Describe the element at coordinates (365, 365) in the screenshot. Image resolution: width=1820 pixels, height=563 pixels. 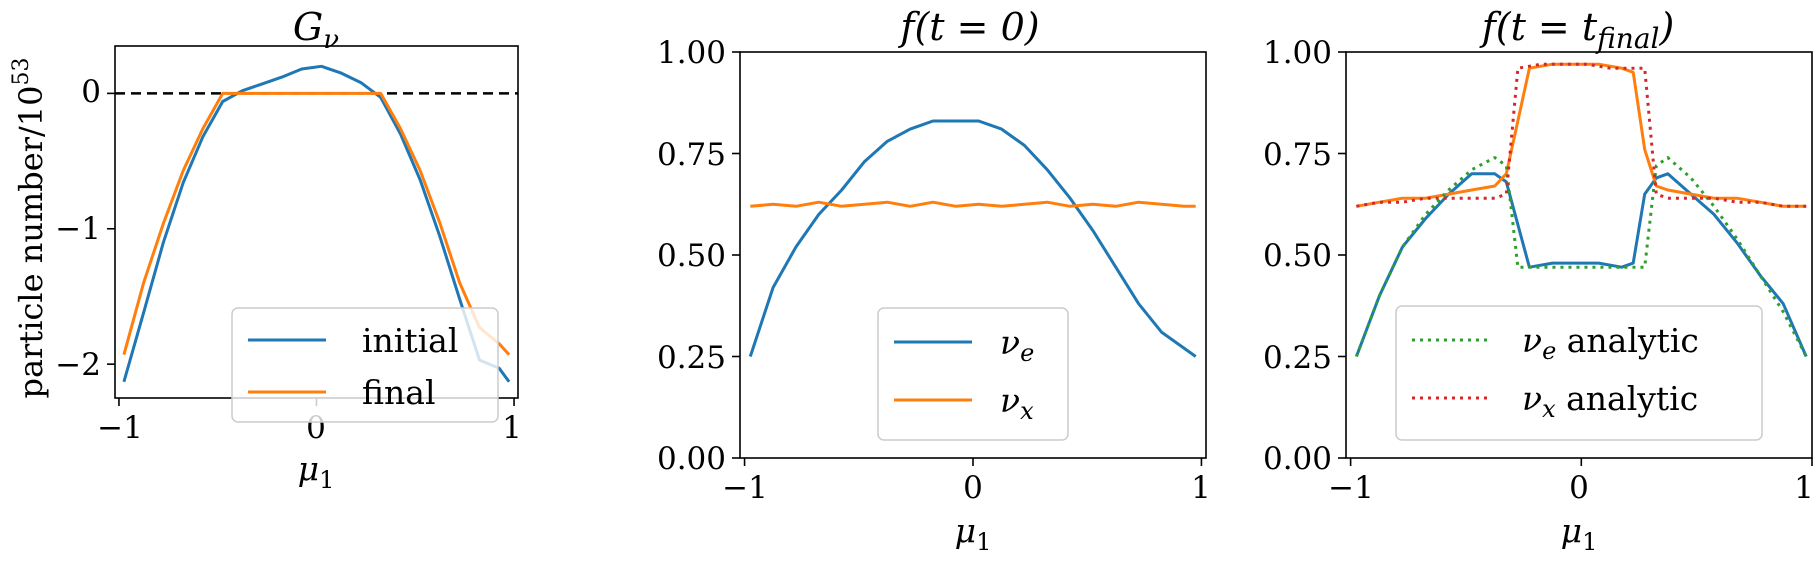
I see `panel-1-legend: initial final` at that location.